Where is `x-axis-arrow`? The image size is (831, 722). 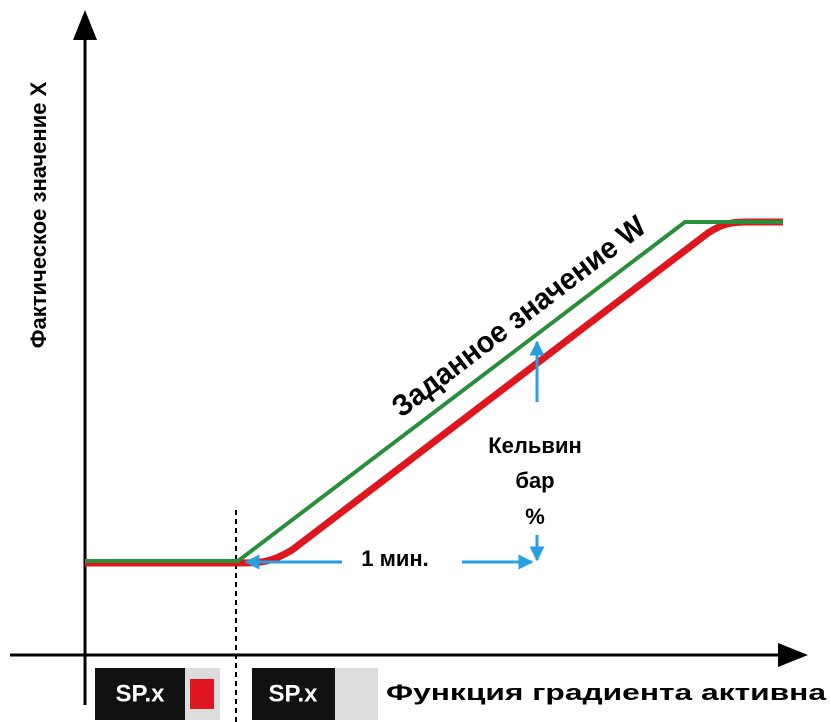 x-axis-arrow is located at coordinates (793, 655).